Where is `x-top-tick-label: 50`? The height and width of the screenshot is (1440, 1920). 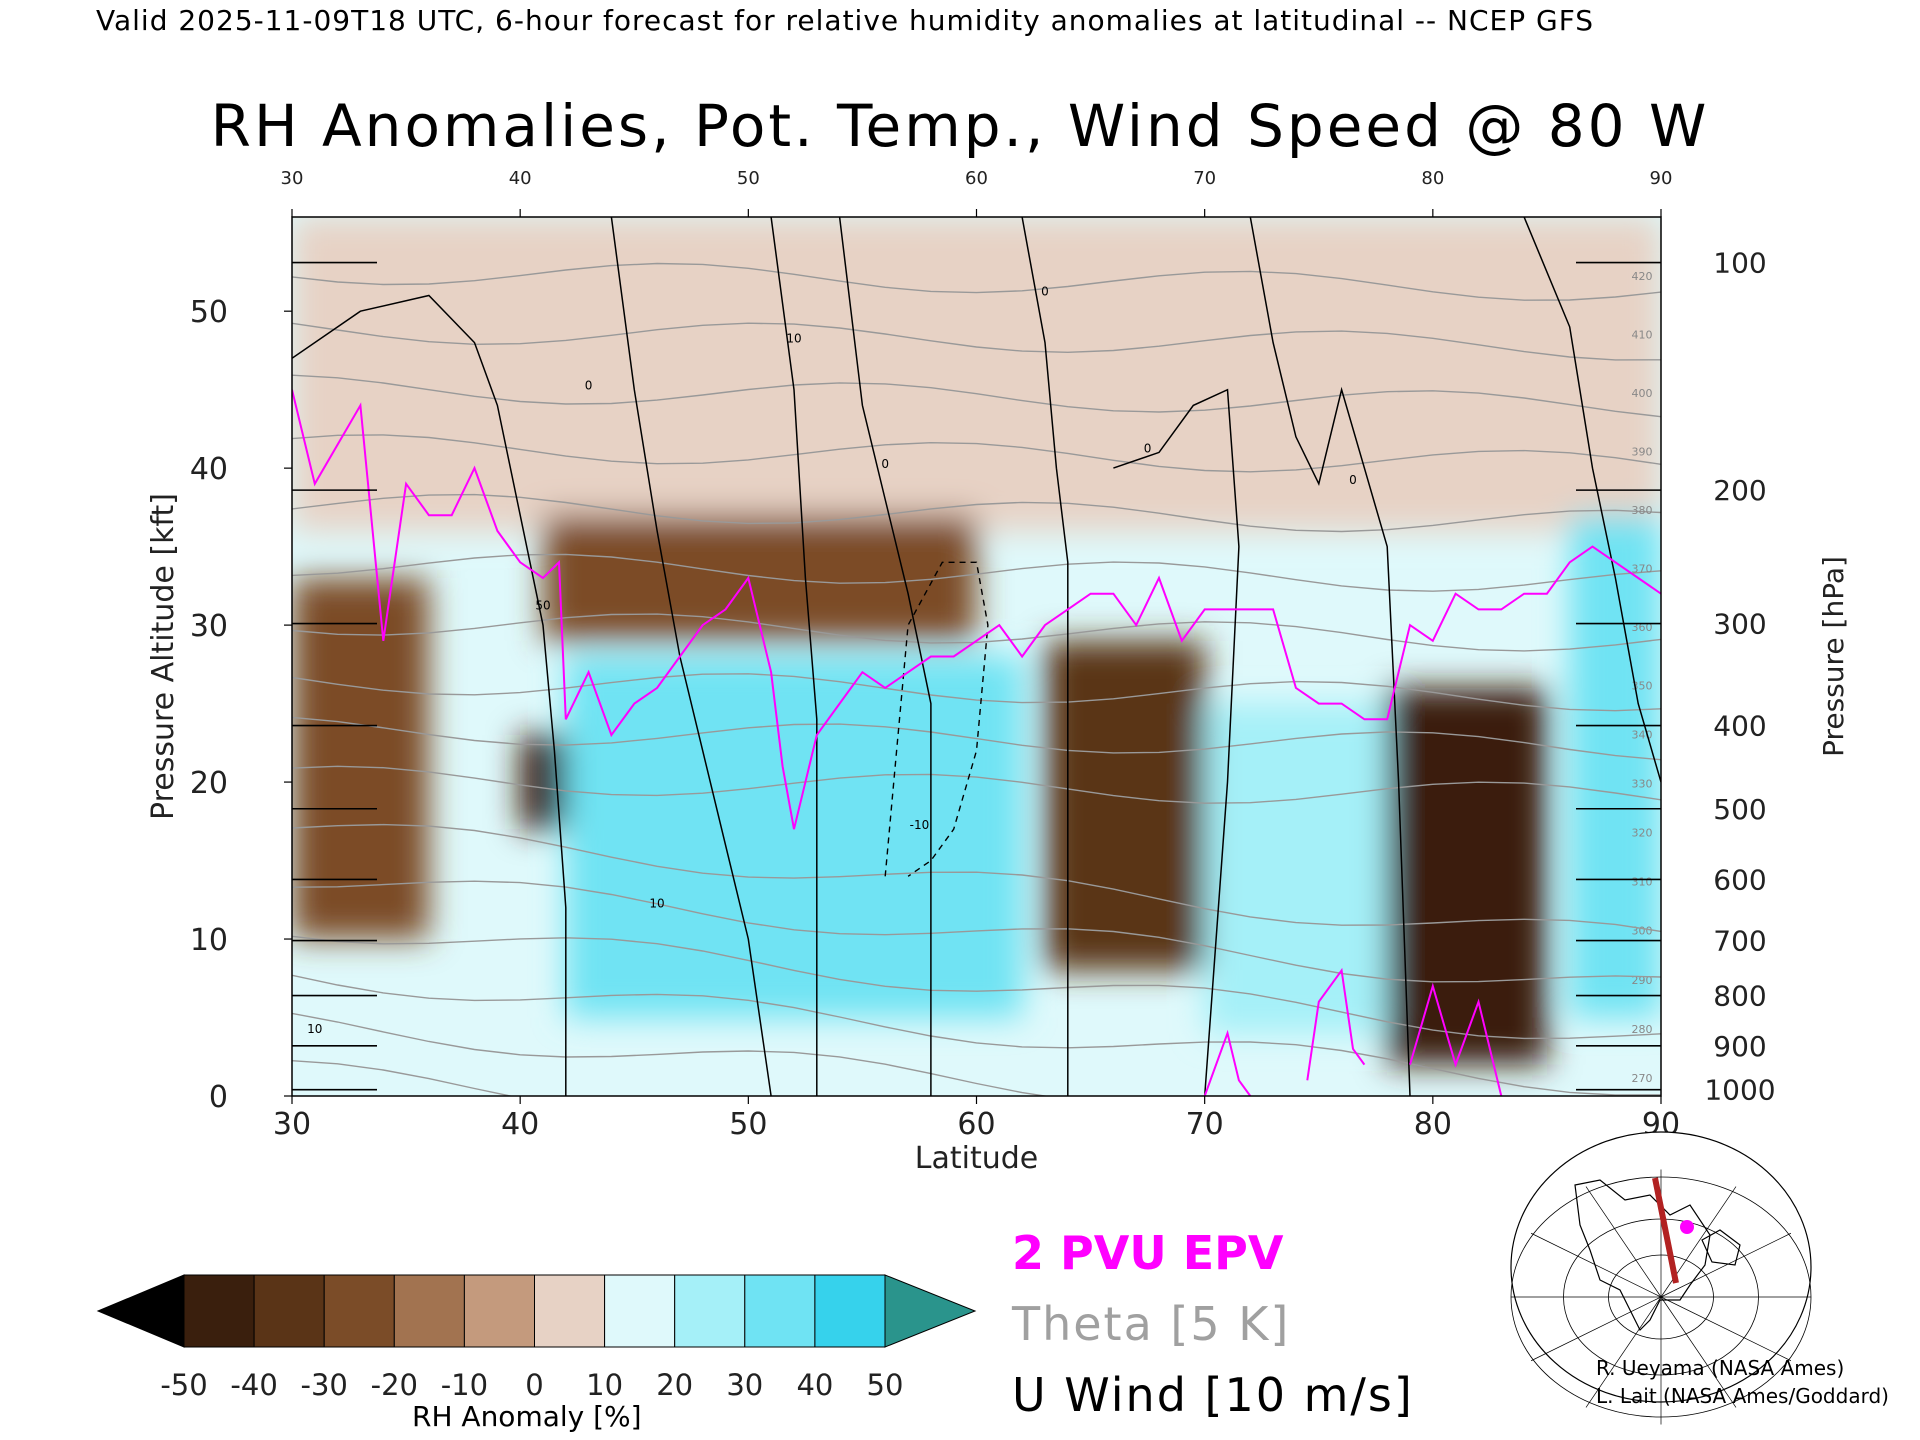 x-top-tick-label: 50 is located at coordinates (748, 178).